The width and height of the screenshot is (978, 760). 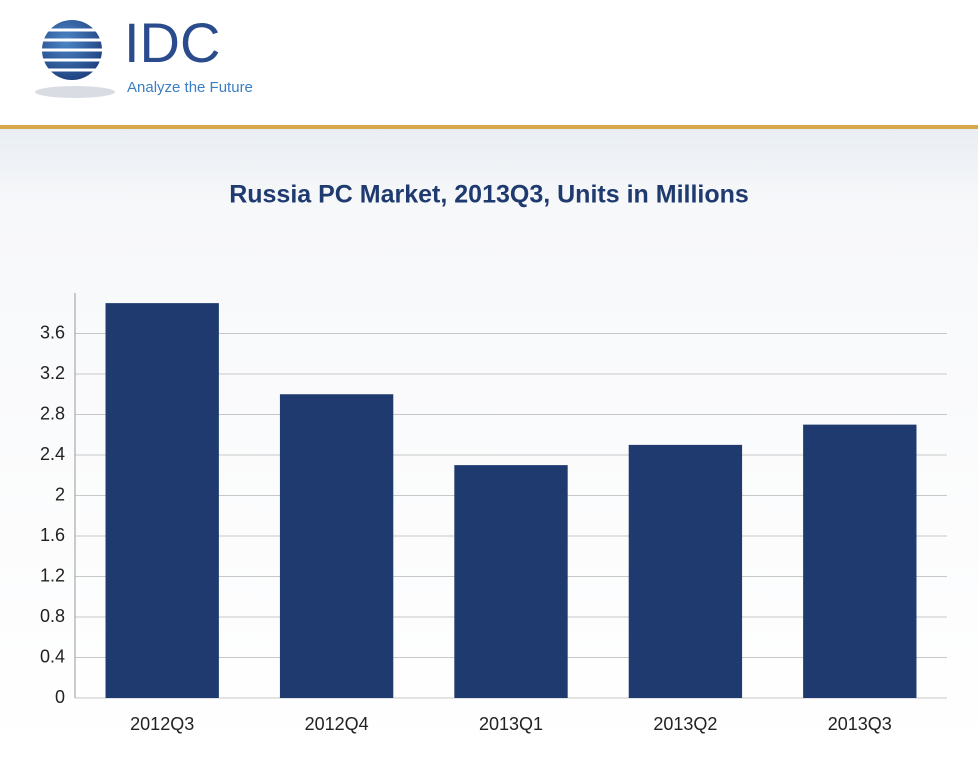 What do you see at coordinates (52, 616) in the screenshot?
I see `y-tick-label: 0.8` at bounding box center [52, 616].